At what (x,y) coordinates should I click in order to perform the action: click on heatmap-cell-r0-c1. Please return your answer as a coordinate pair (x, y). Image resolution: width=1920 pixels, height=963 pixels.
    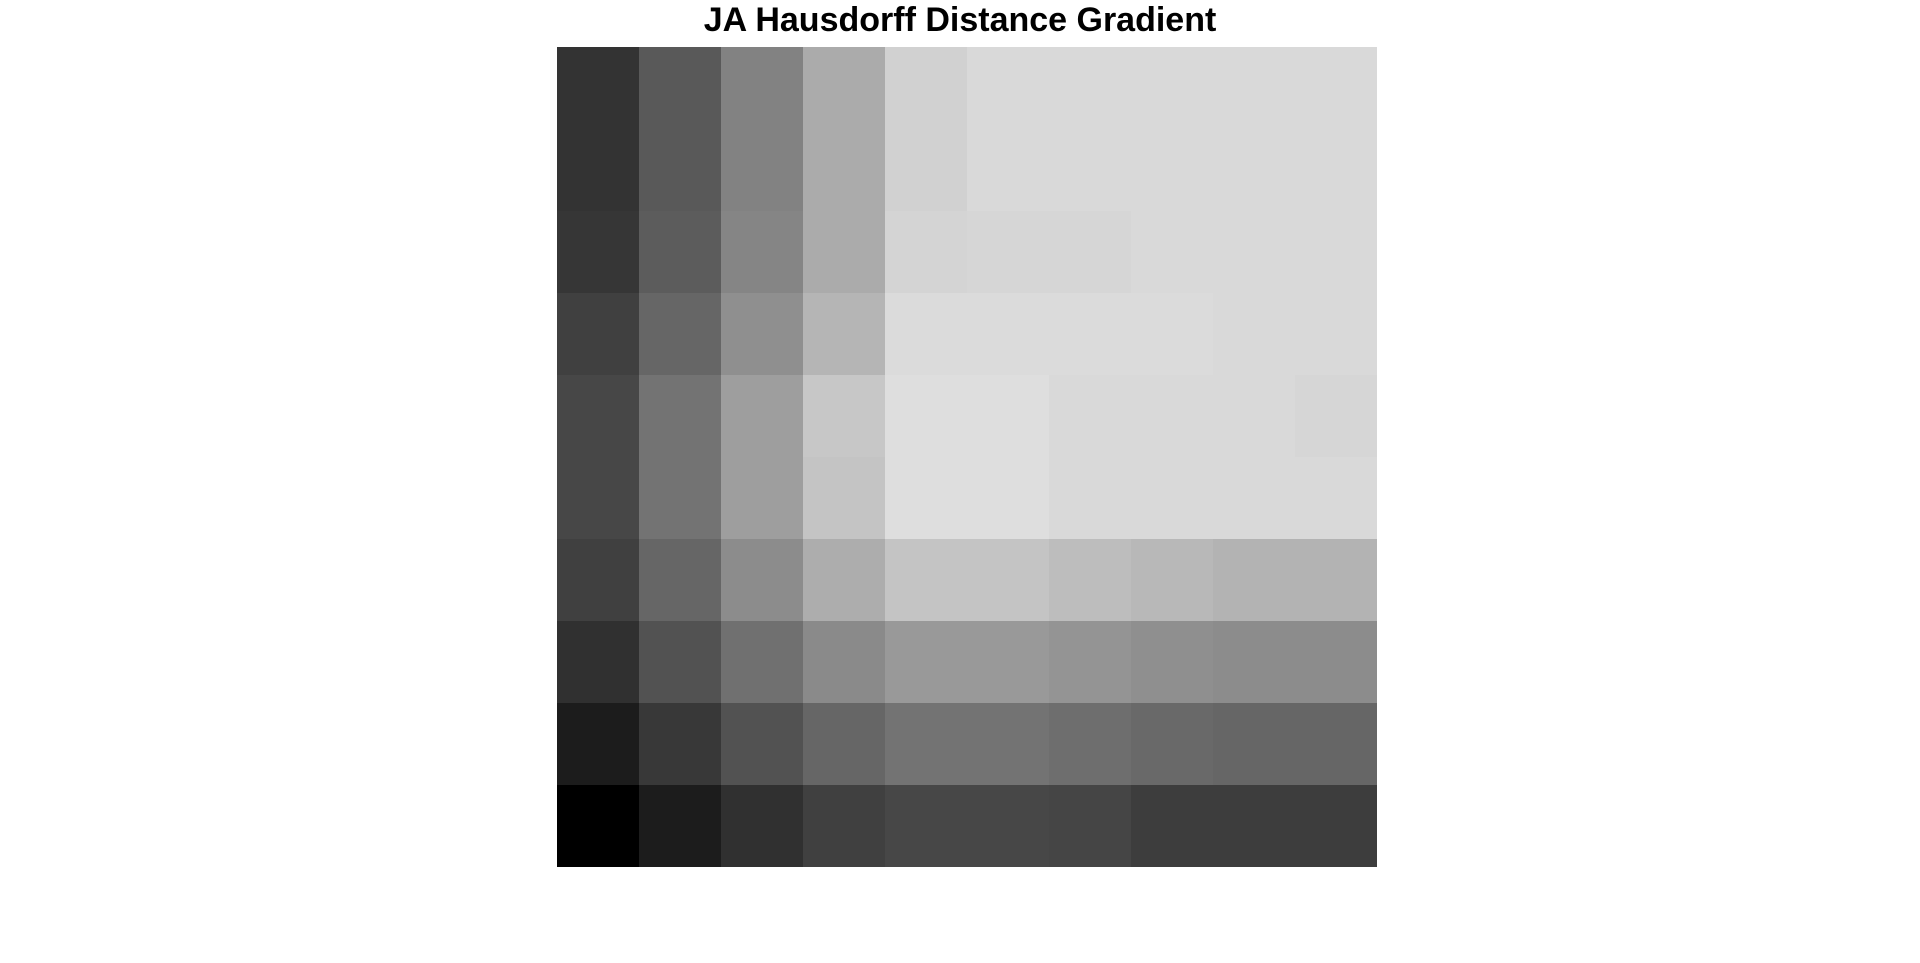
    Looking at the image, I should click on (680, 88).